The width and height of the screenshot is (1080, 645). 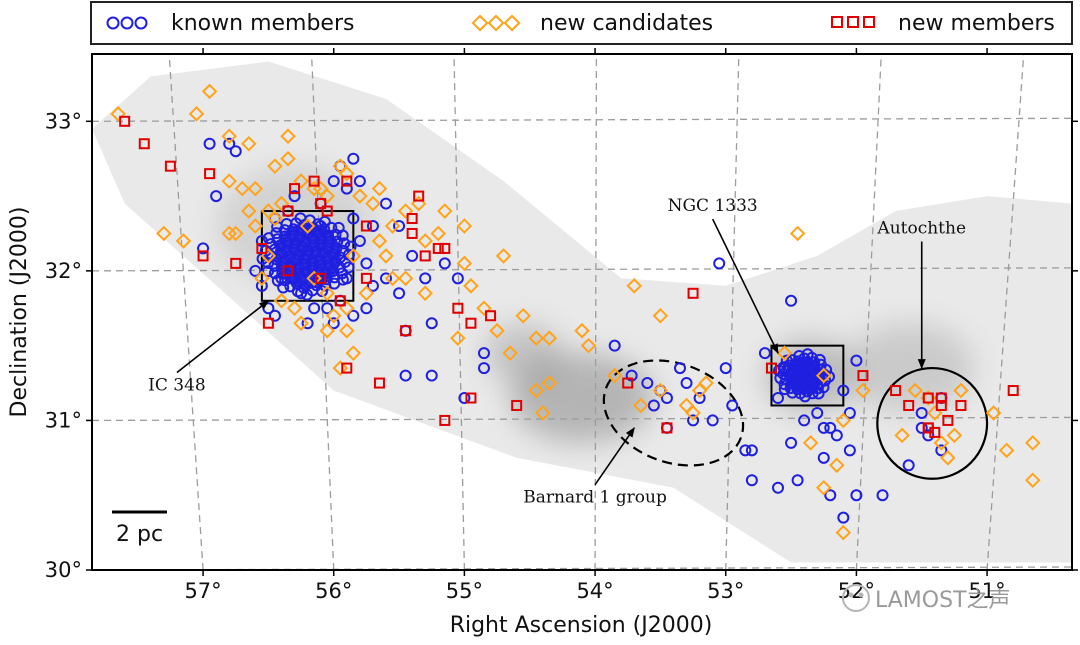 I want to click on legend-known-marker, so click(x=141, y=23).